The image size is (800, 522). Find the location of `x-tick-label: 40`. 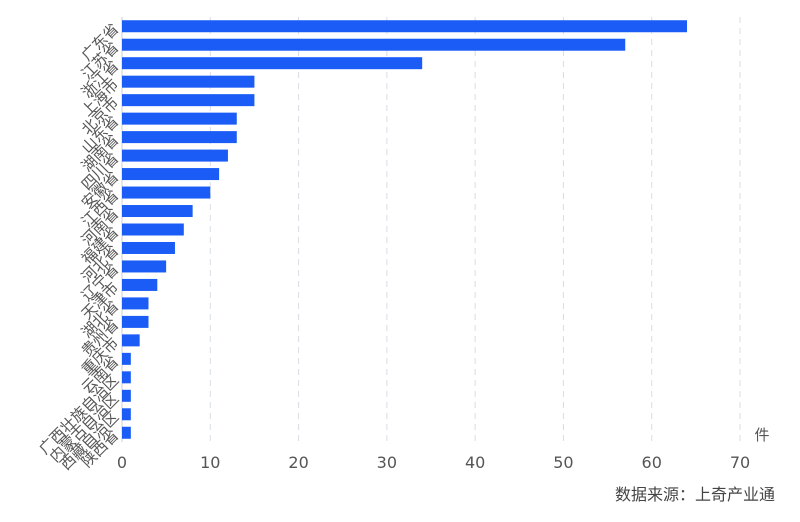

x-tick-label: 40 is located at coordinates (475, 462).